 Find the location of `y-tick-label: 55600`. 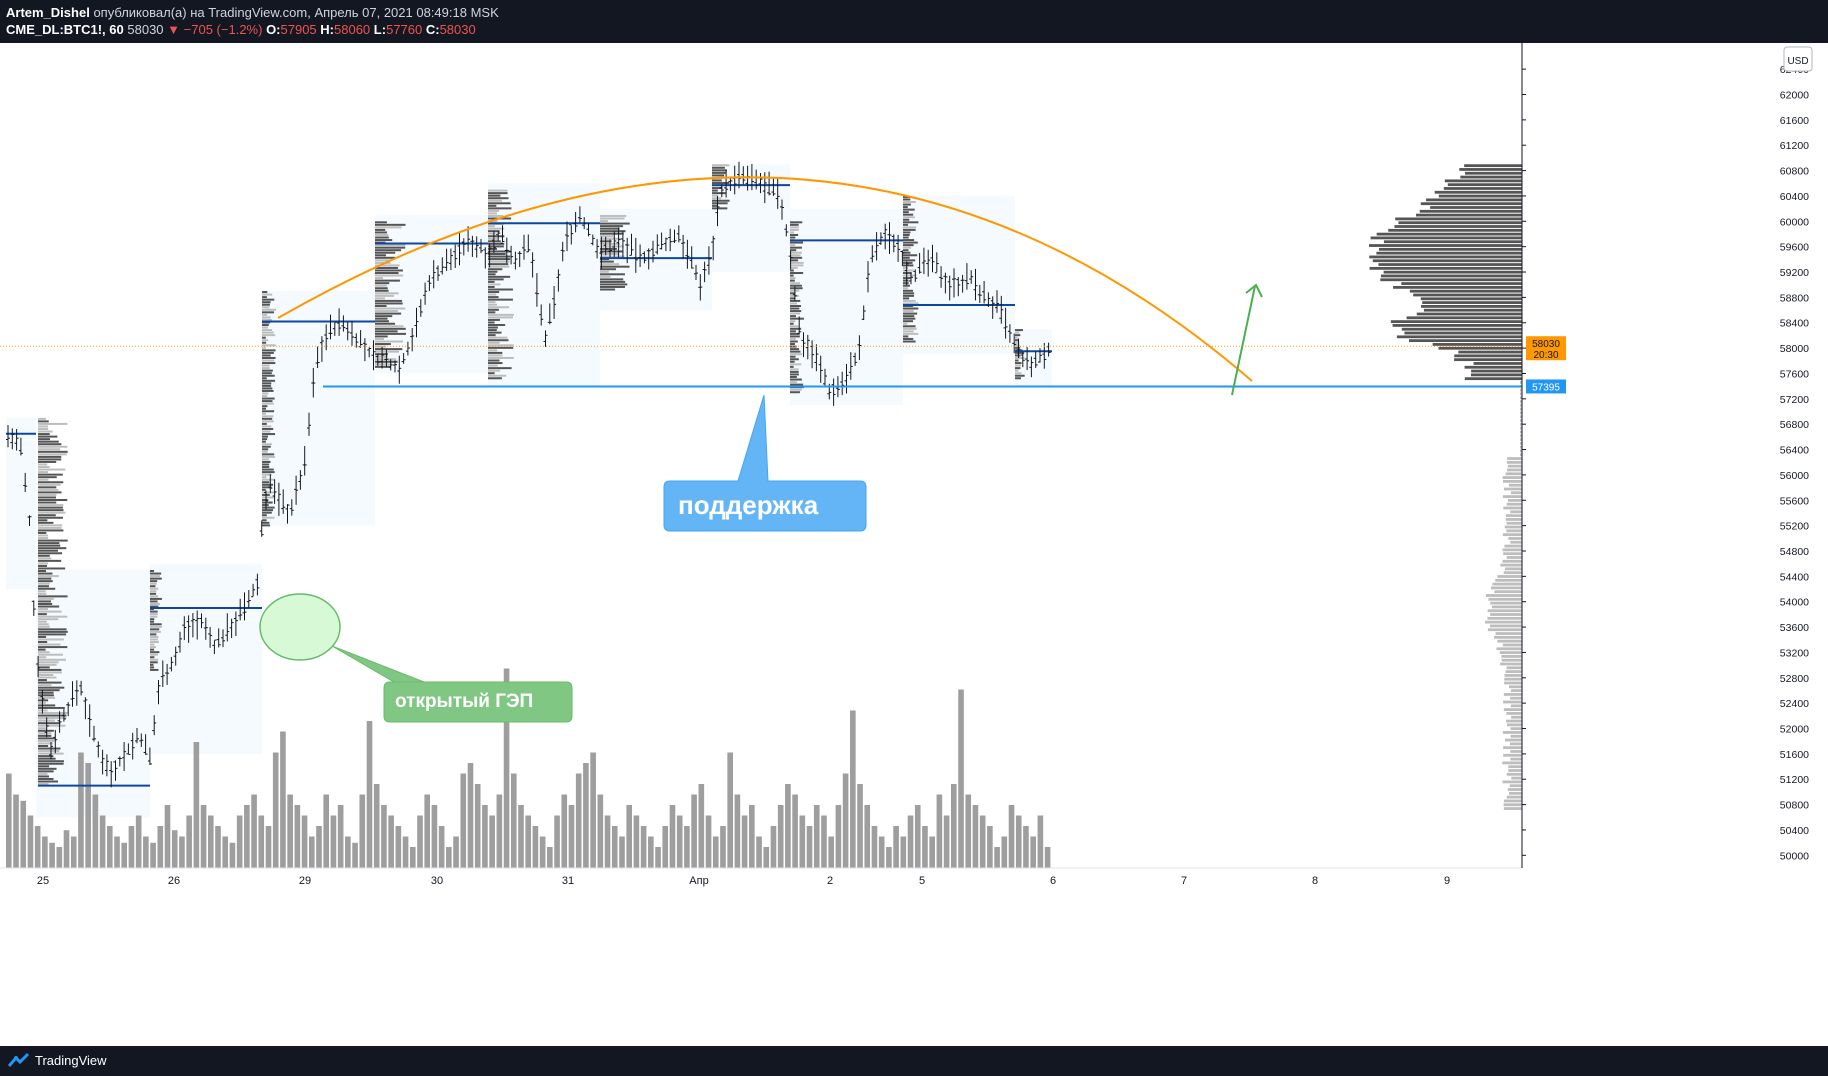

y-tick-label: 55600 is located at coordinates (1794, 501).